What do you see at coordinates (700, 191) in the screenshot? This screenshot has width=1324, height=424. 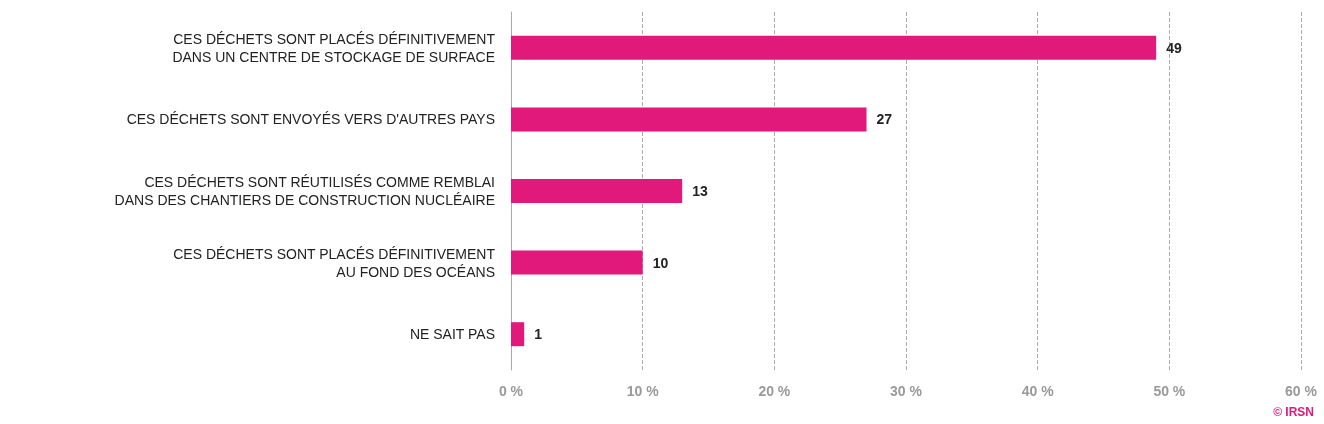 I see `data-label: 13` at bounding box center [700, 191].